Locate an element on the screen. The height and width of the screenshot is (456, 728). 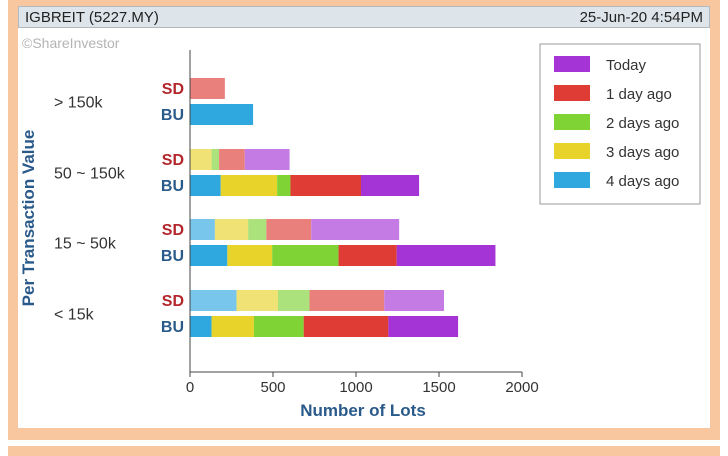
x-tick-label: 500 is located at coordinates (272, 387).